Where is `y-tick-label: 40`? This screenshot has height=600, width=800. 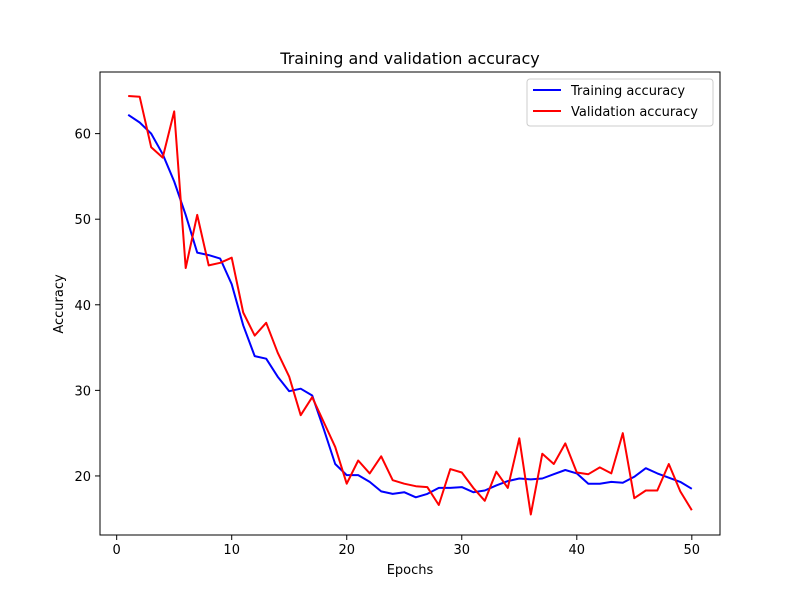
y-tick-label: 40 is located at coordinates (82, 306).